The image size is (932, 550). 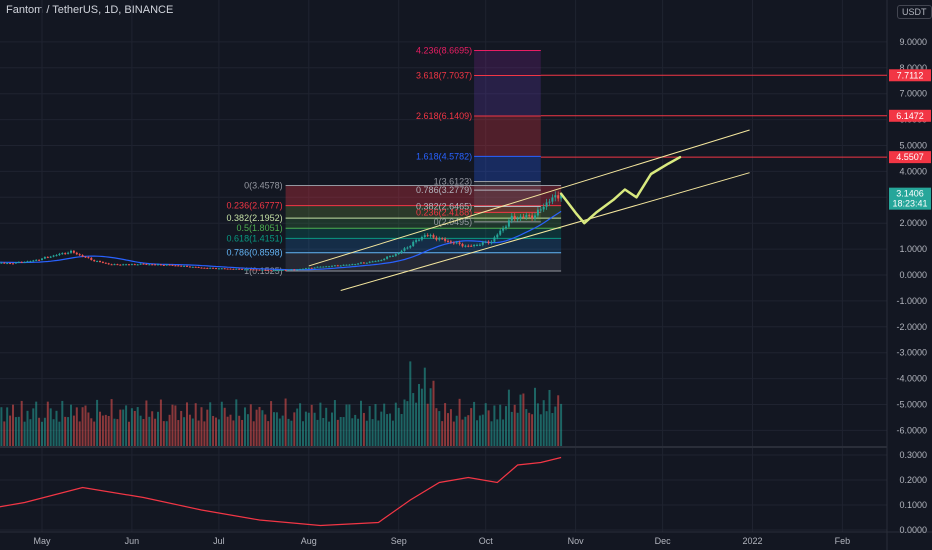 I want to click on price-tag-value: 6.1472, so click(x=910, y=116).